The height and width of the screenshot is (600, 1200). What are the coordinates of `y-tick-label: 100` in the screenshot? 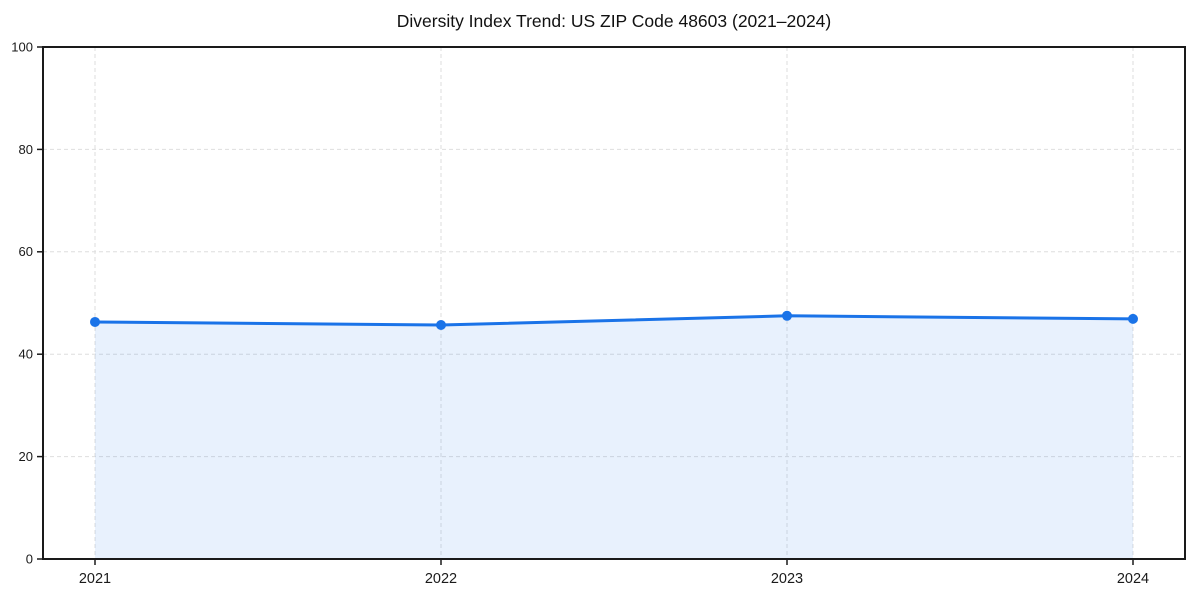 It's located at (22, 46).